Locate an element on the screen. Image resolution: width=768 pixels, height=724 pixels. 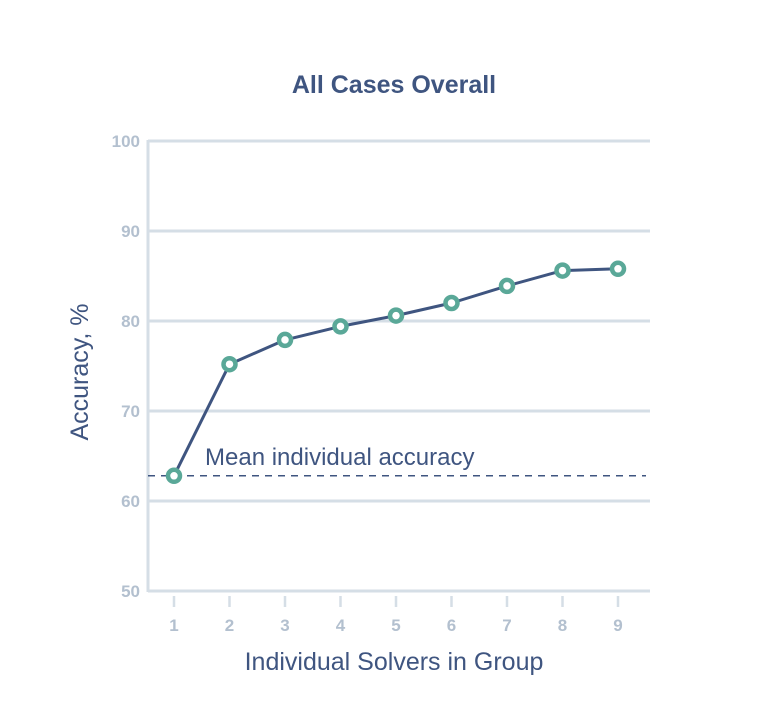
x-tick-label: 3 is located at coordinates (284, 625).